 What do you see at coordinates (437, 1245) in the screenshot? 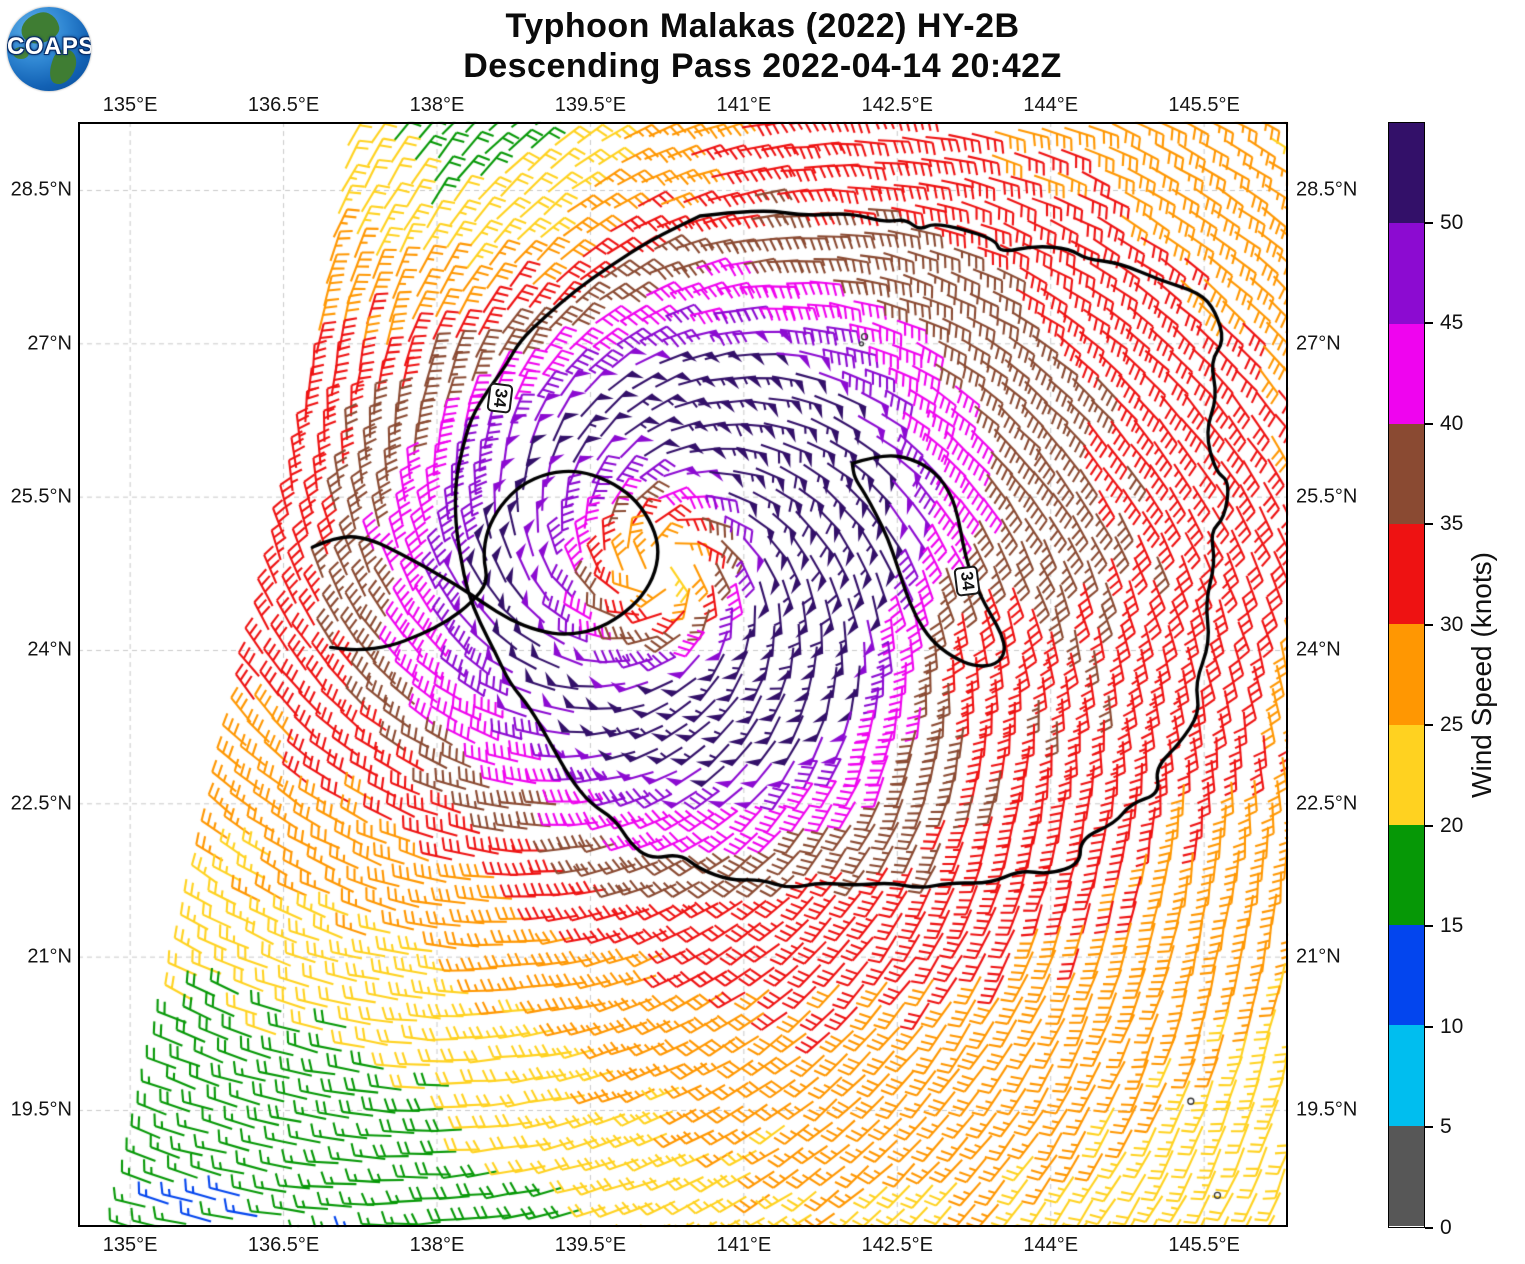
I see `lon-tick-label-bottom: 138°E` at bounding box center [437, 1245].